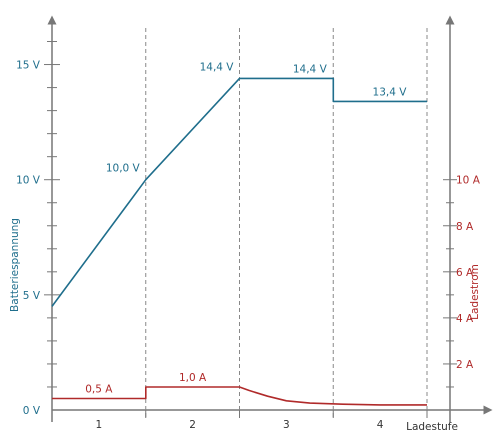 The image size is (494, 438). I want to click on y-tick-label-right: 2 A, so click(465, 365).